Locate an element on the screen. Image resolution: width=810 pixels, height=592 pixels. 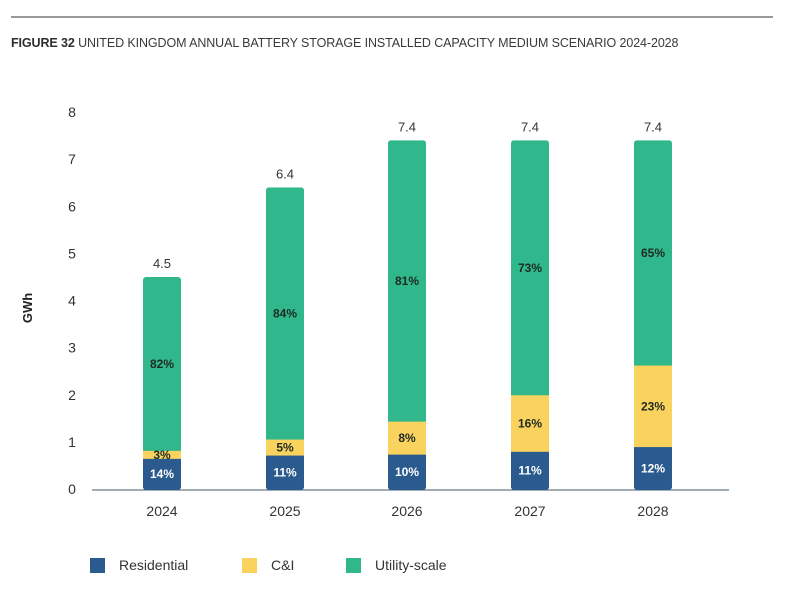
legend-label-residential: Residential is located at coordinates (154, 565).